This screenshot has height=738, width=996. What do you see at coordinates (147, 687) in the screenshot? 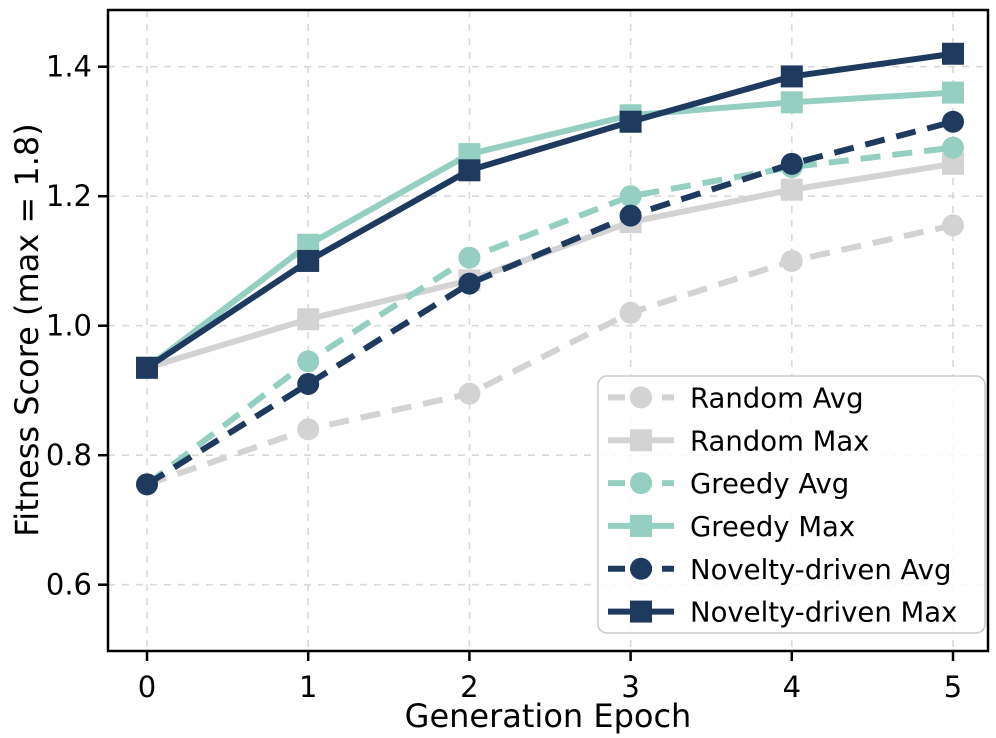
I see `x-tick-label: 0` at bounding box center [147, 687].